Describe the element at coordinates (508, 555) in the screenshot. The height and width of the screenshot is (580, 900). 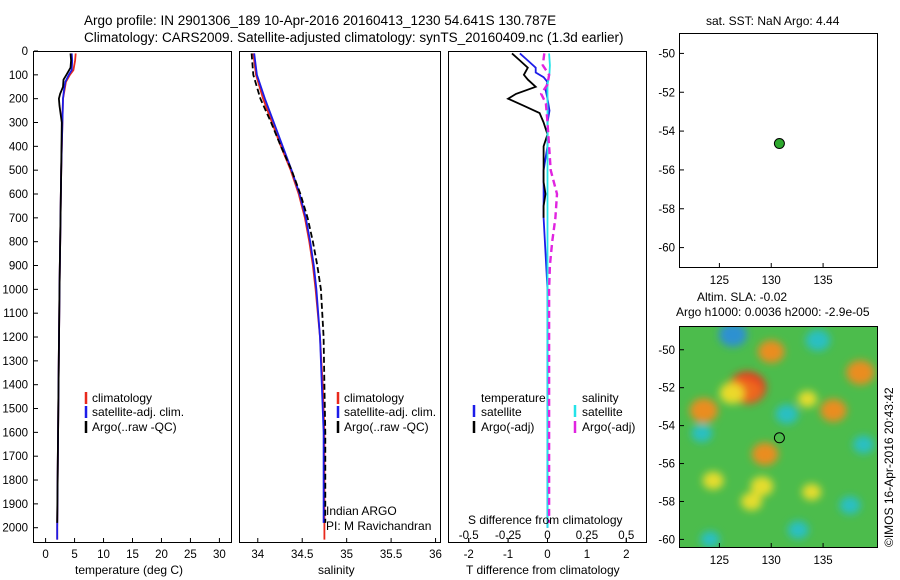
I see `t-difference-tick-label: -1` at that location.